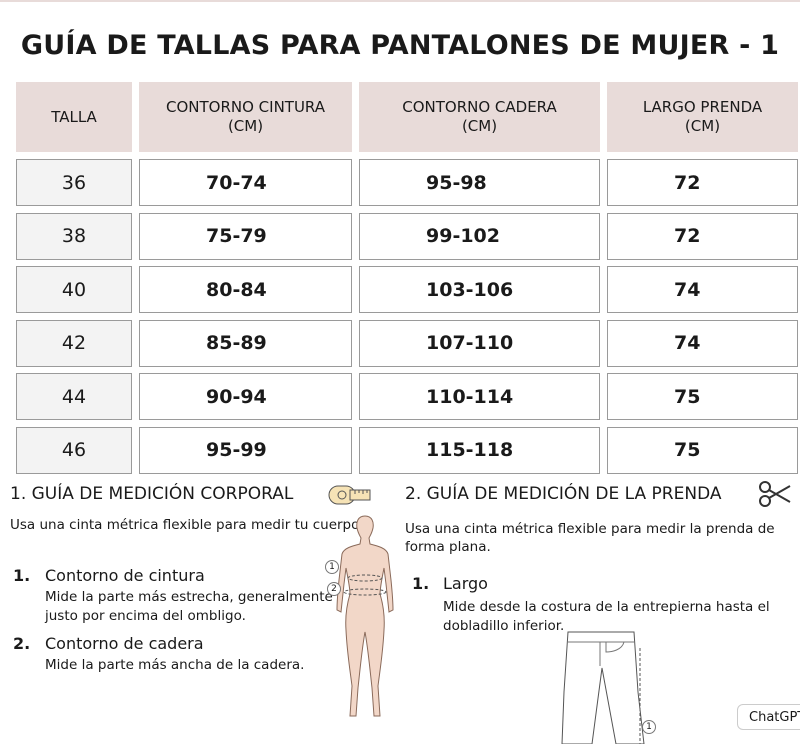 Image resolution: width=800 pixels, height=744 pixels. I want to click on item-title: Contorno de cadera, so click(124, 643).